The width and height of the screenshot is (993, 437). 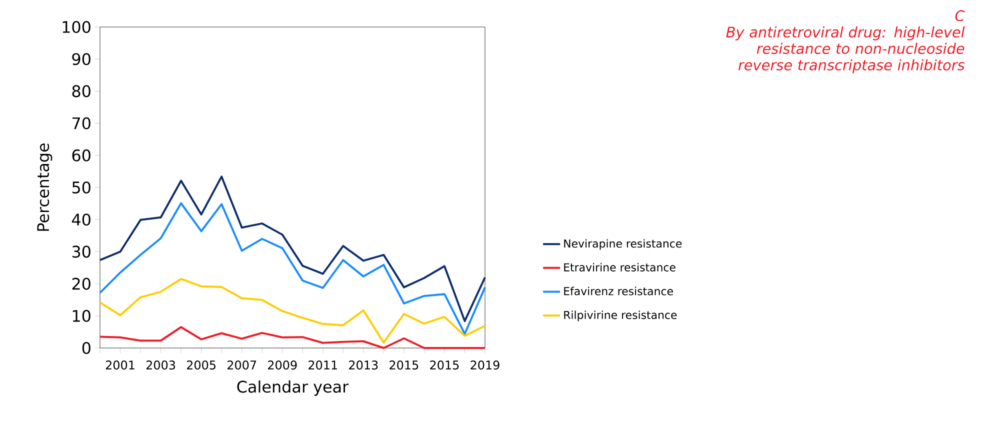 What do you see at coordinates (81, 284) in the screenshot?
I see `y-tick-label: 20` at bounding box center [81, 284].